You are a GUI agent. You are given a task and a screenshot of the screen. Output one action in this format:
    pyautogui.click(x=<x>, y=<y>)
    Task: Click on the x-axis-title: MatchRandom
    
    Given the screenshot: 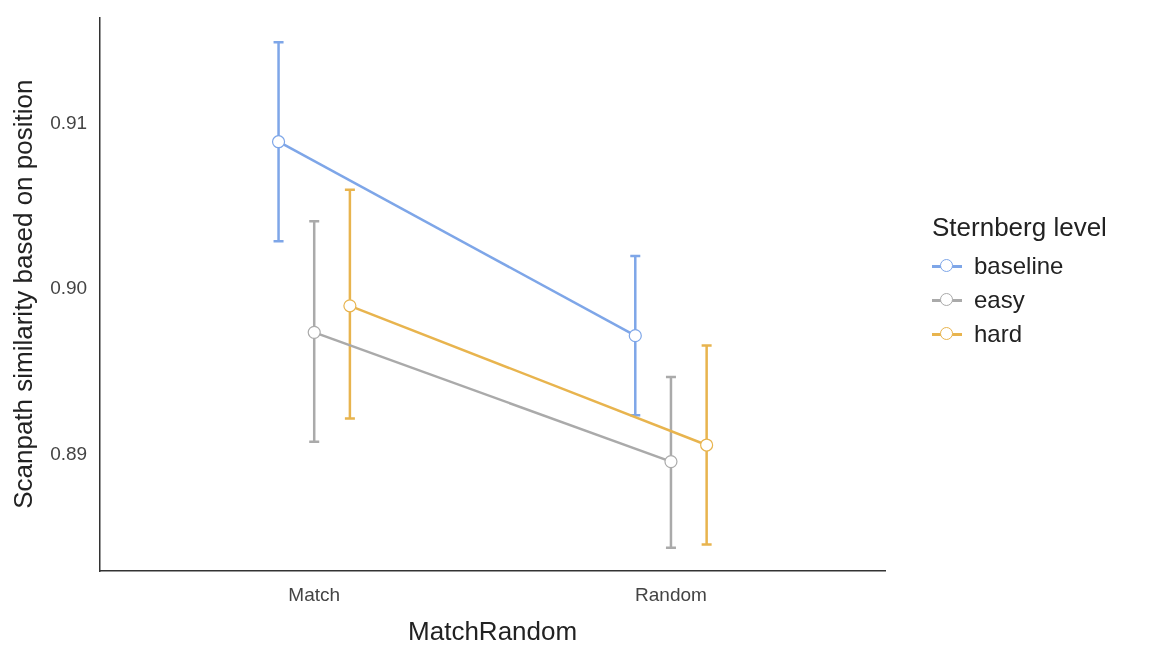 What is the action you would take?
    pyautogui.click(x=493, y=630)
    